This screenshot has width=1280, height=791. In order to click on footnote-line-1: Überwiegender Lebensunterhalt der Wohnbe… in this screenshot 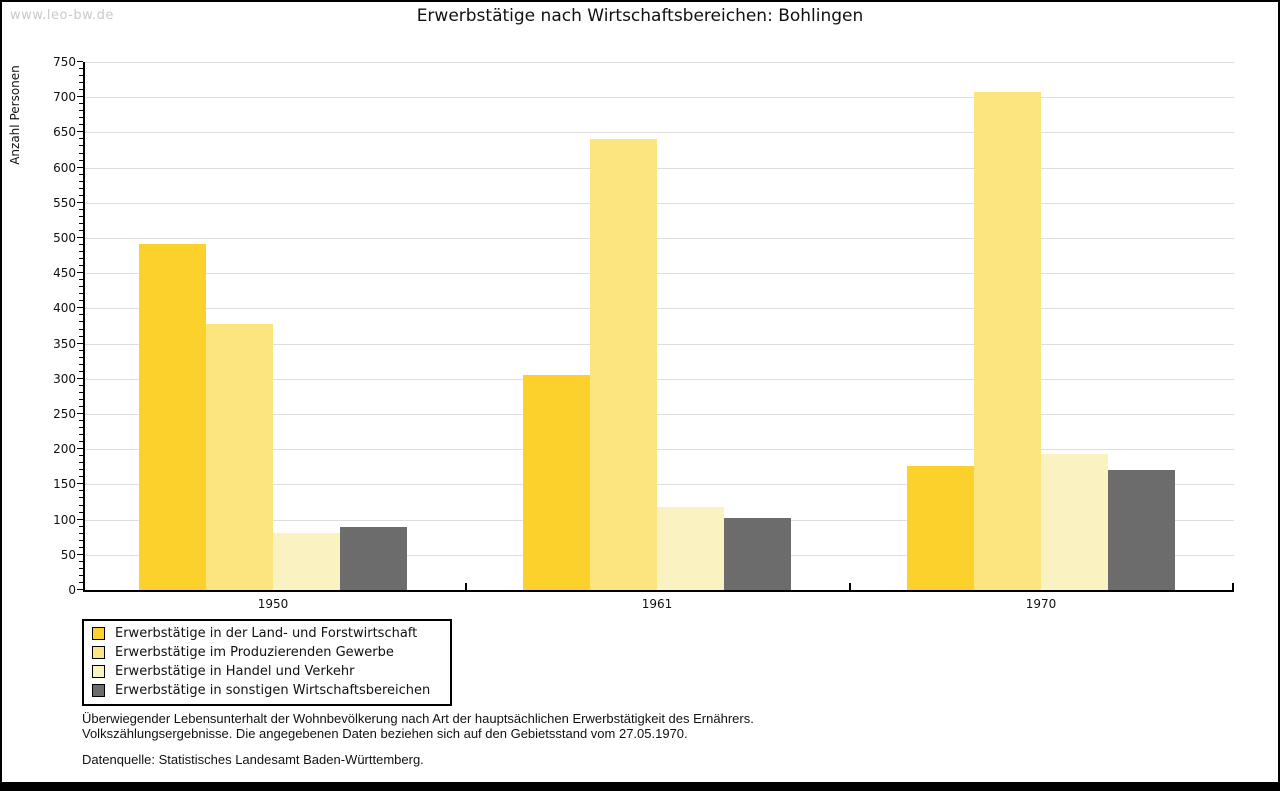, I will do `click(418, 718)`.